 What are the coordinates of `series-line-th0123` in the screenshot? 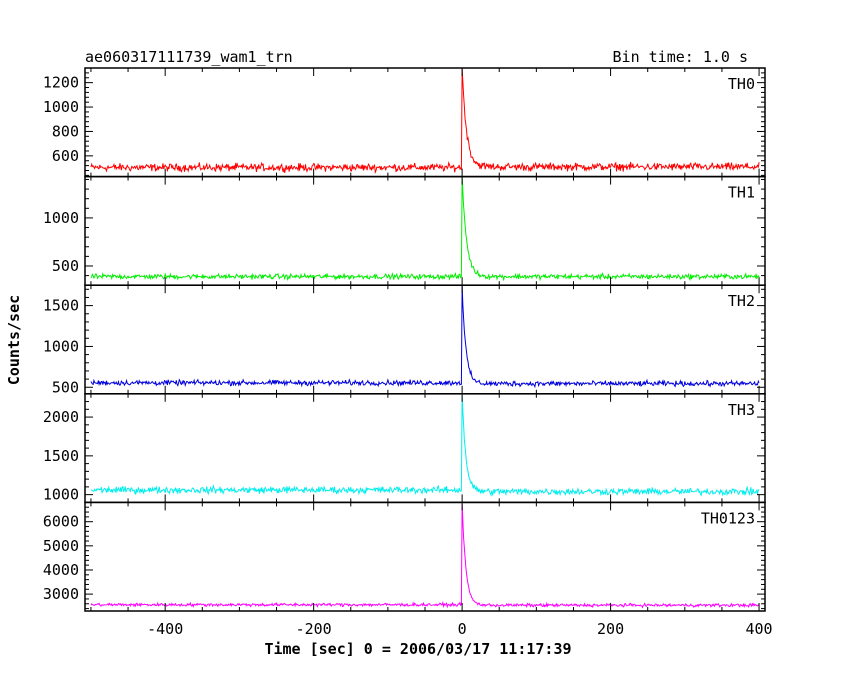 It's located at (425, 556).